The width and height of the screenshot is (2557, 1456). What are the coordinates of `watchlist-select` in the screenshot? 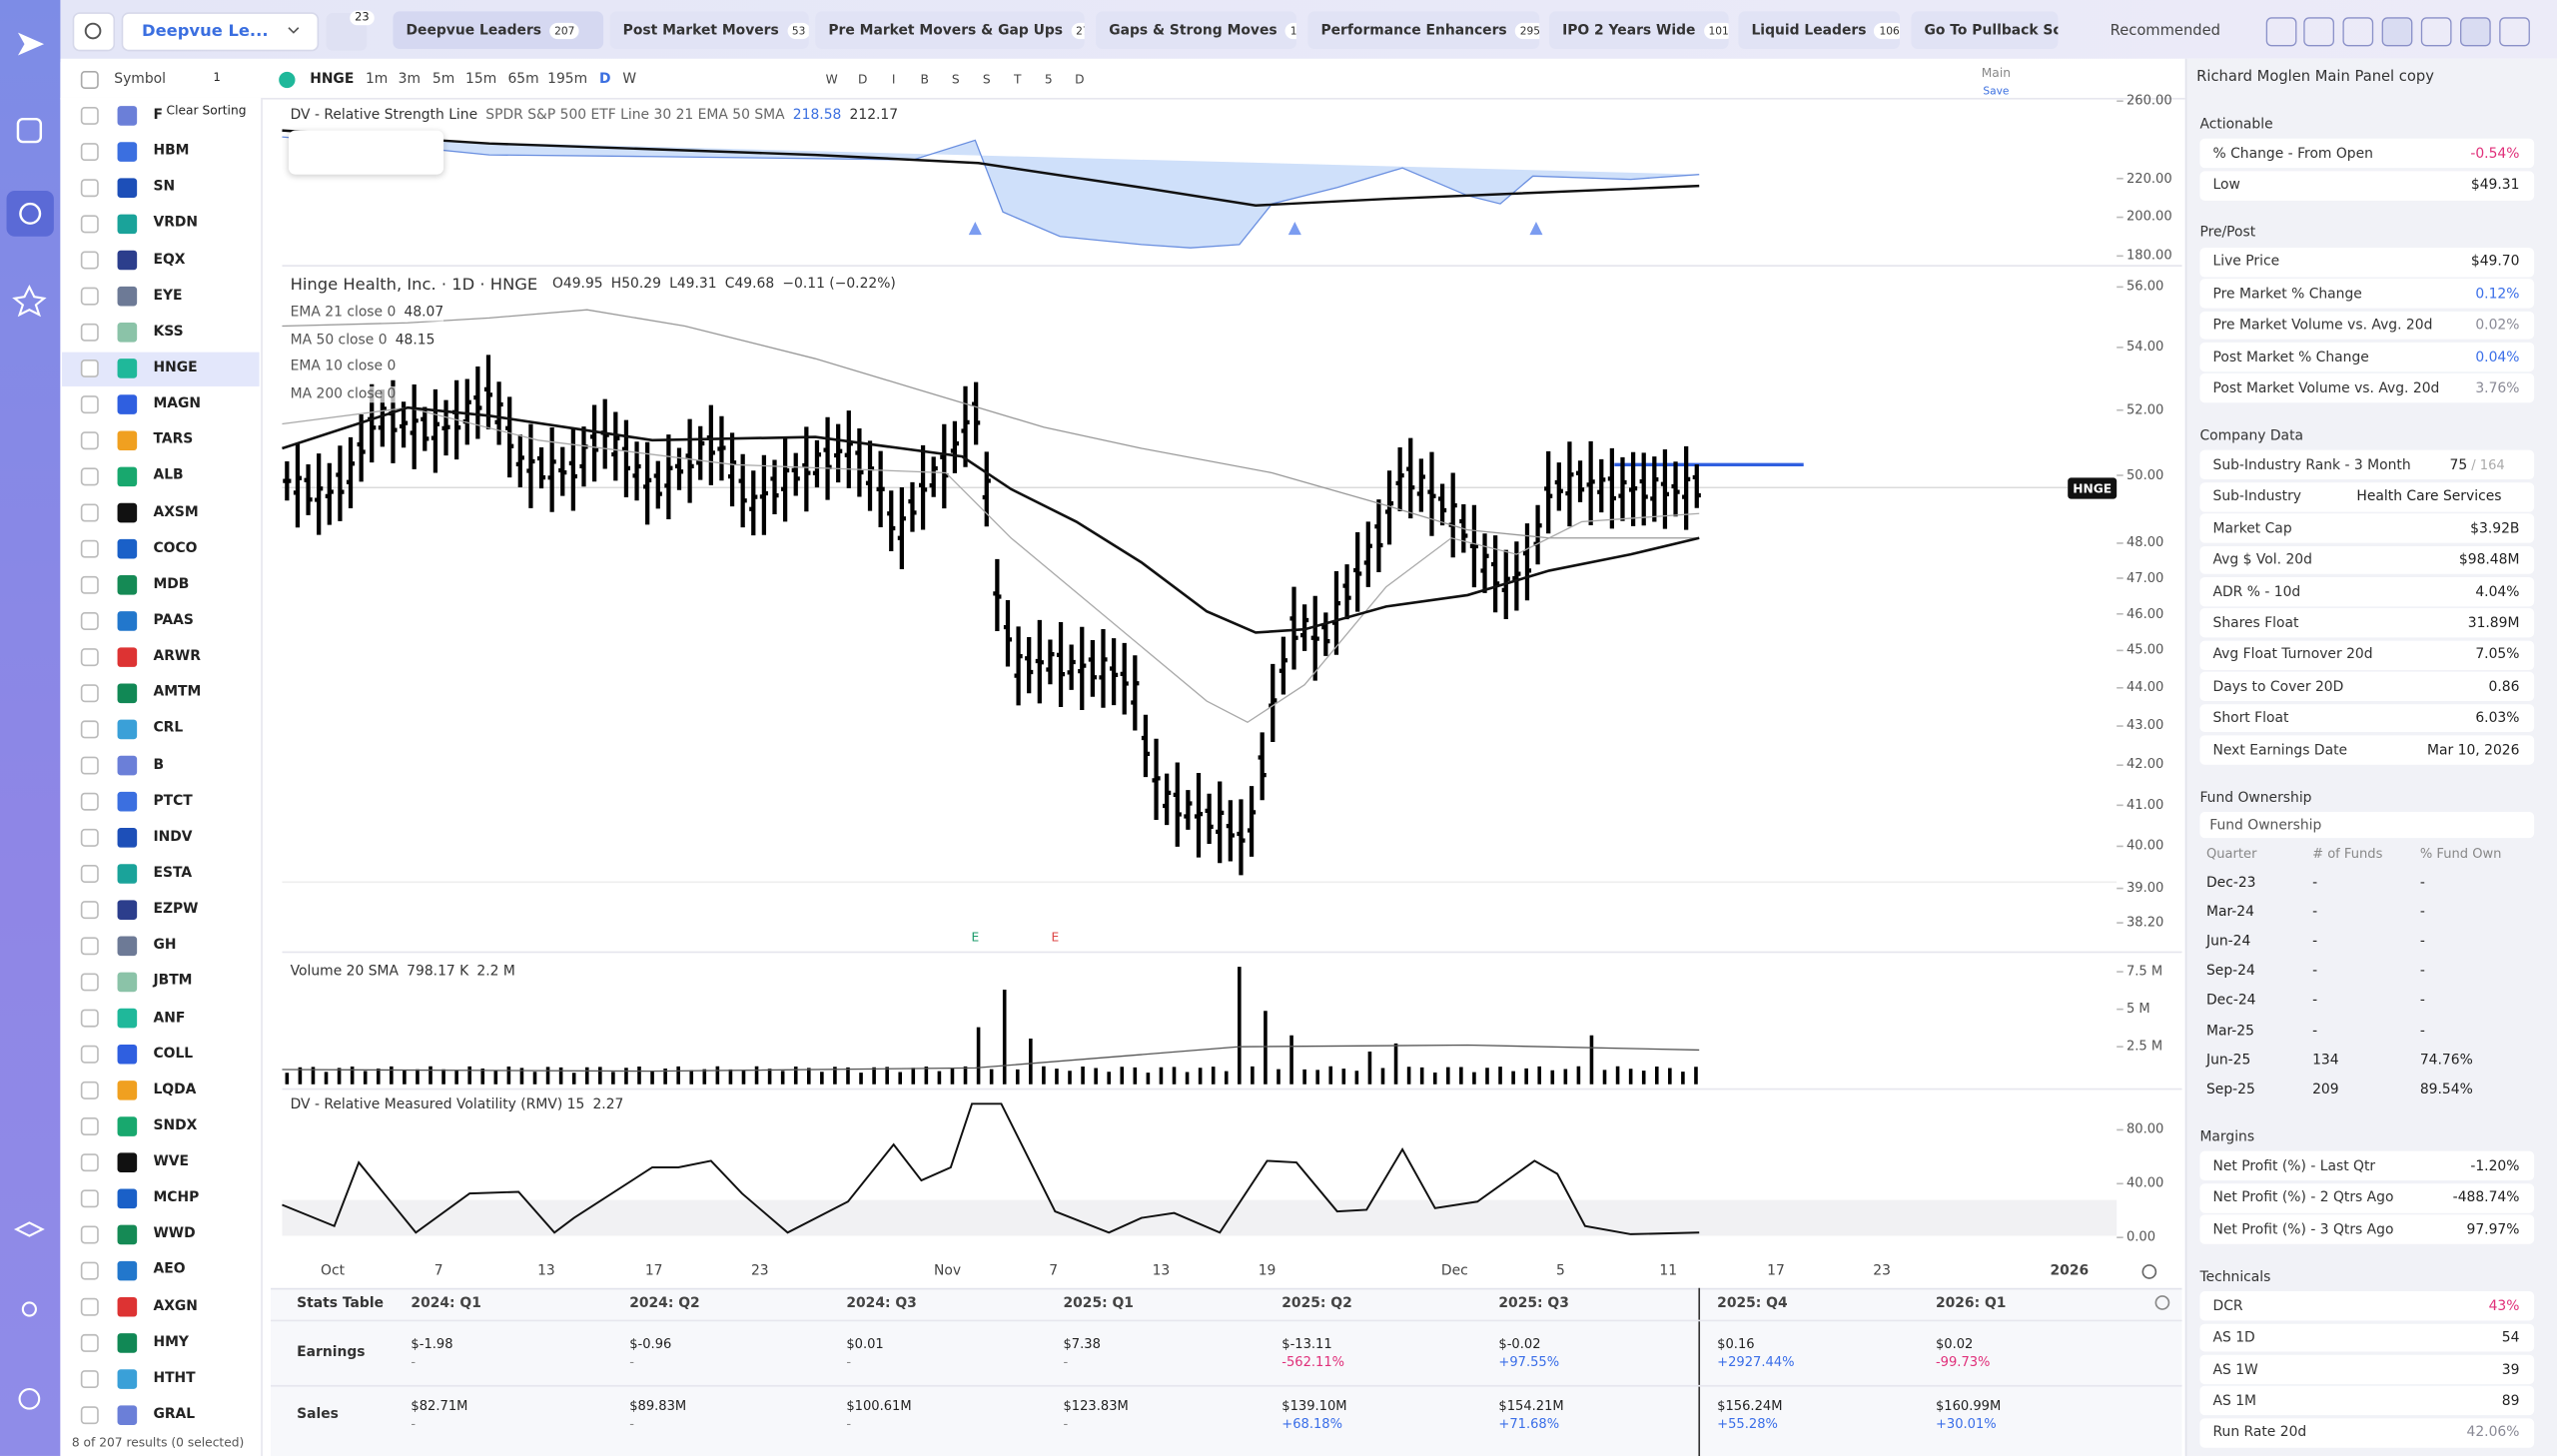 It's located at (220, 32).